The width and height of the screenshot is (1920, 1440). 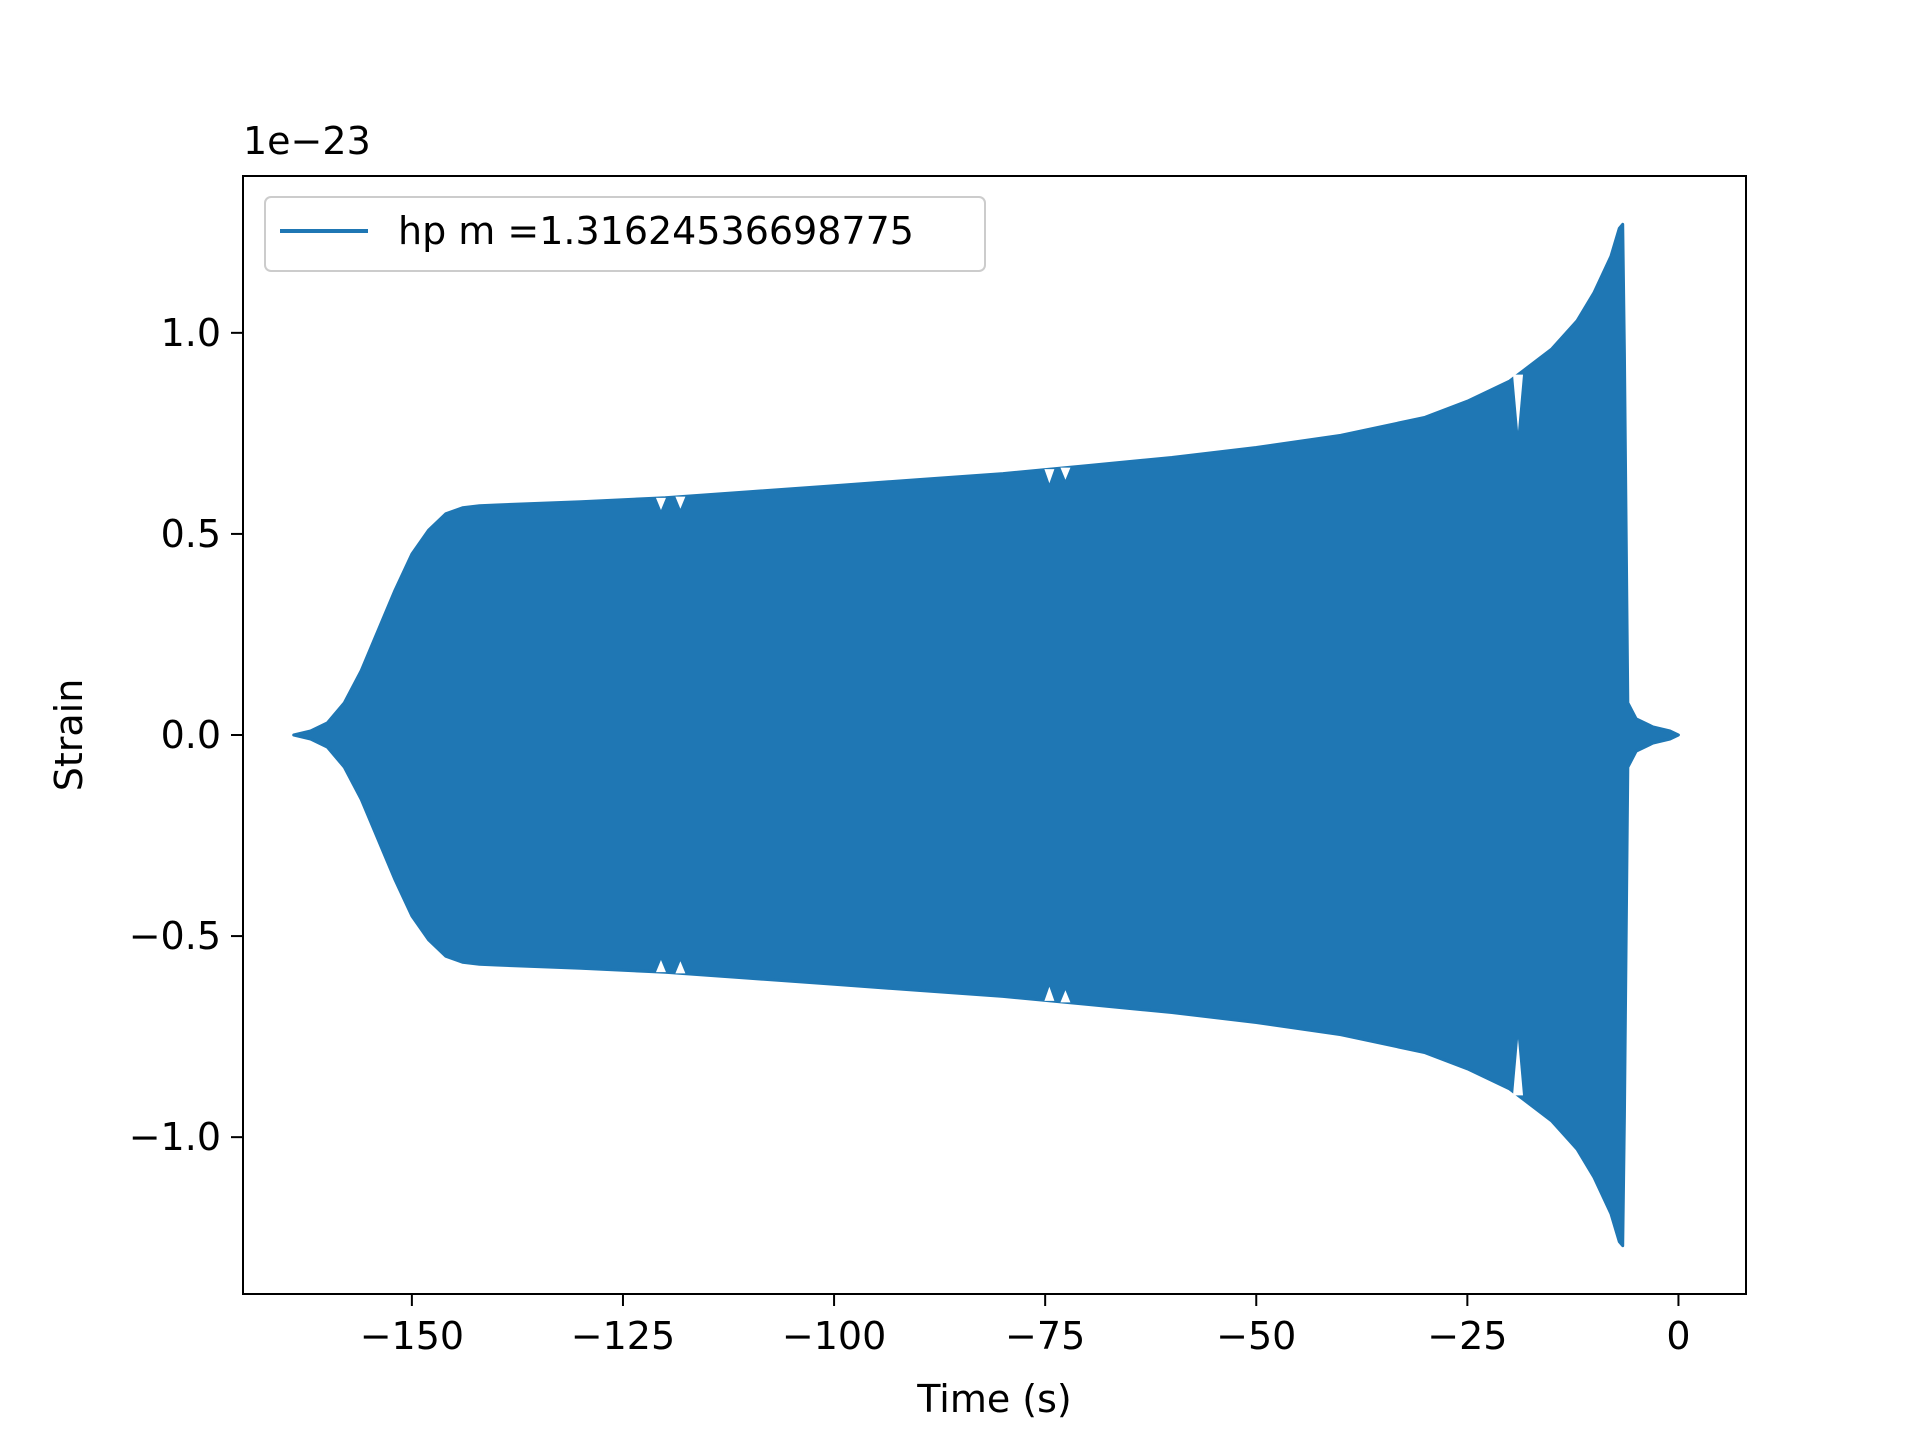 What do you see at coordinates (191, 735) in the screenshot?
I see `y-tick-label: 0.0` at bounding box center [191, 735].